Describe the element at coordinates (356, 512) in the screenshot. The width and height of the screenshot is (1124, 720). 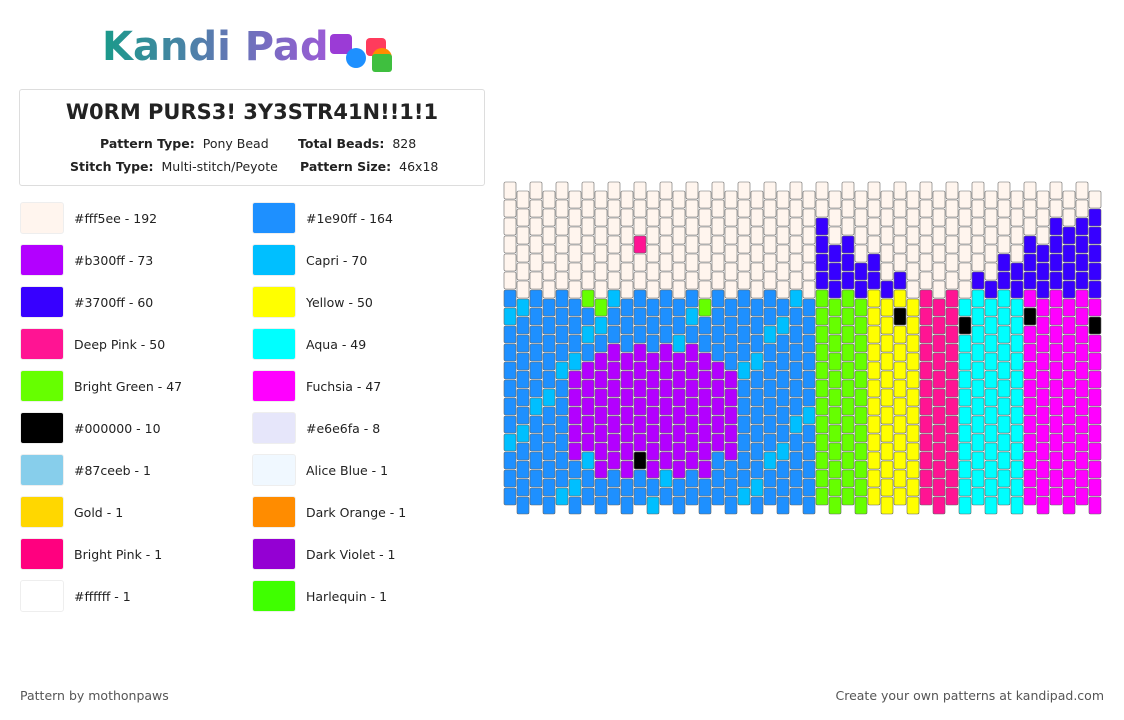
I see `legend-label: Dark Orange - 1` at that location.